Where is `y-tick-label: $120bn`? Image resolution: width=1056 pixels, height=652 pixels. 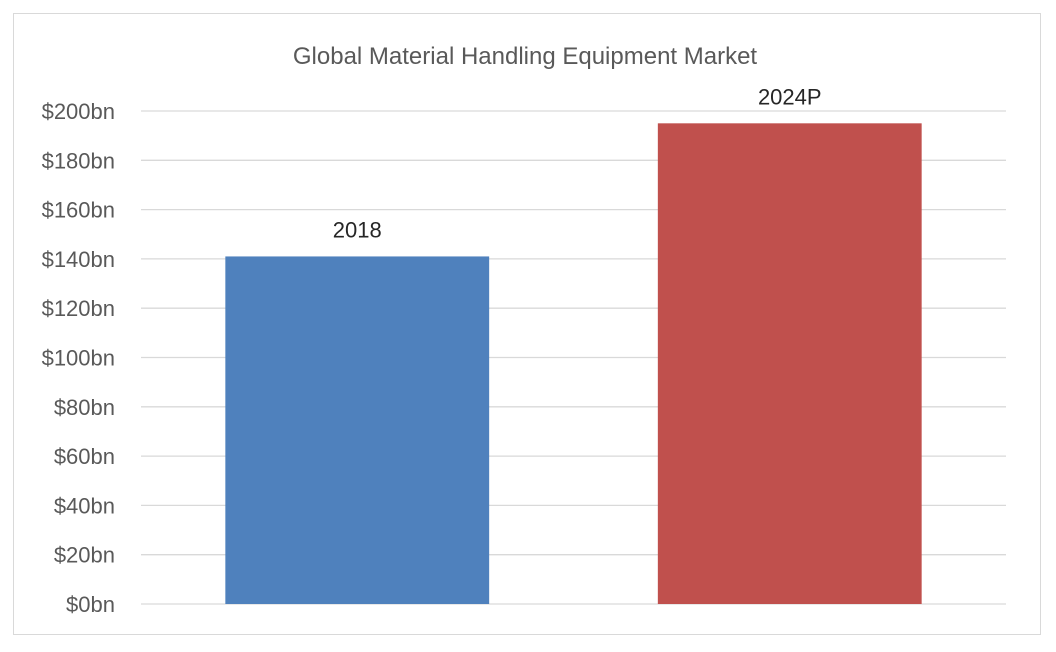 y-tick-label: $120bn is located at coordinates (78, 308).